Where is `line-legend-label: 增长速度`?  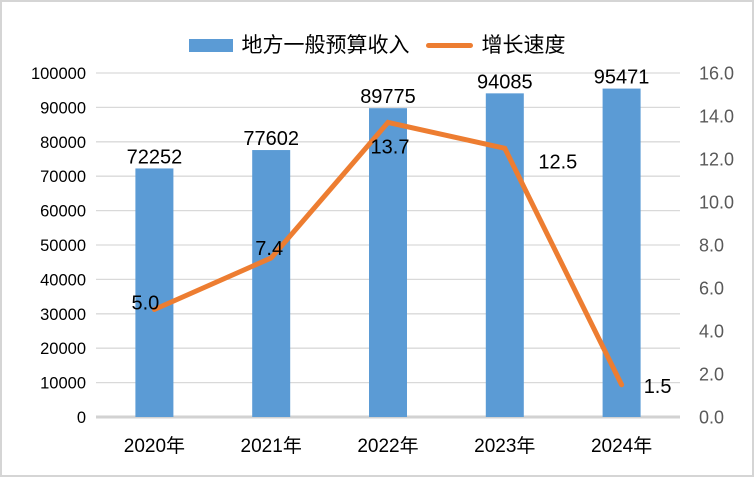 line-legend-label: 增长速度 is located at coordinates (523, 45).